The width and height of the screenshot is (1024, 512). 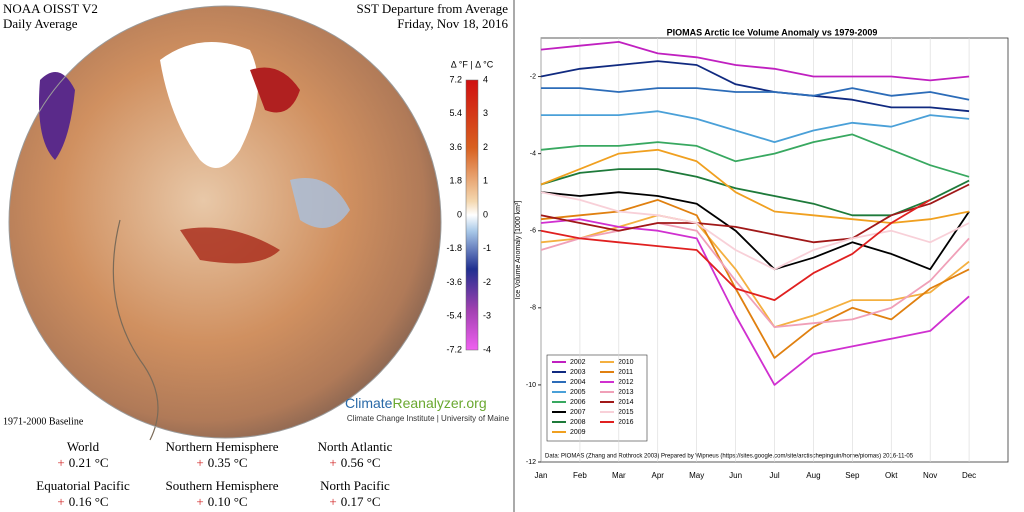 What do you see at coordinates (455, 147) in the screenshot?
I see `colorbar-f-tick: 3.6` at bounding box center [455, 147].